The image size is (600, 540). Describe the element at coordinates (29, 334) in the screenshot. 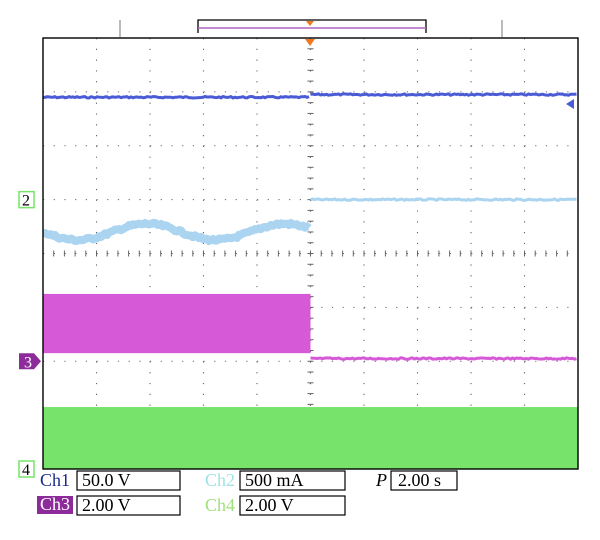

I see `channel-markers: 2 3 4` at that location.